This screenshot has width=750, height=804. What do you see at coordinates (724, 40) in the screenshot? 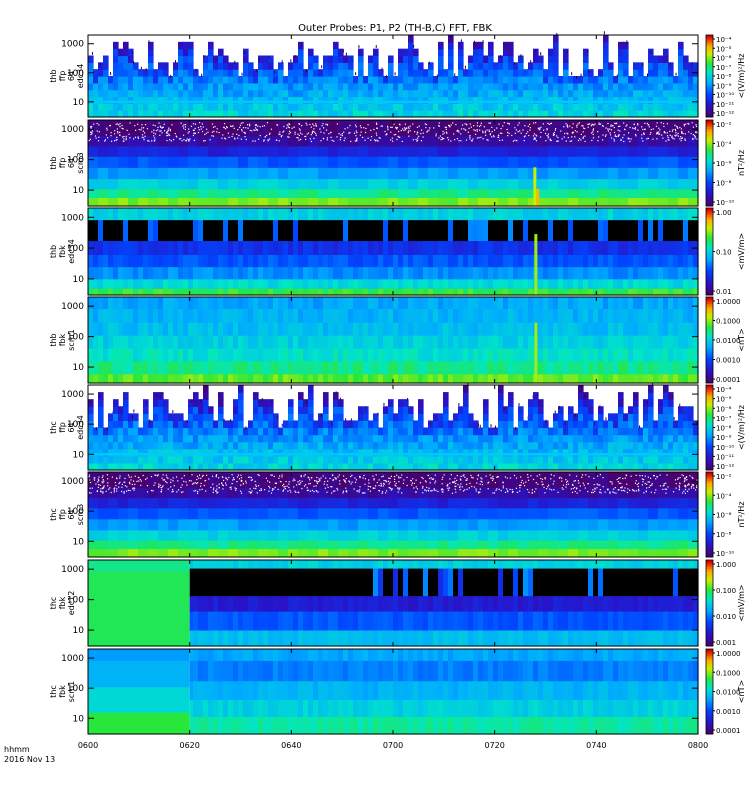
I see `colorbar-tick-label: 10⁻⁴` at bounding box center [724, 40].